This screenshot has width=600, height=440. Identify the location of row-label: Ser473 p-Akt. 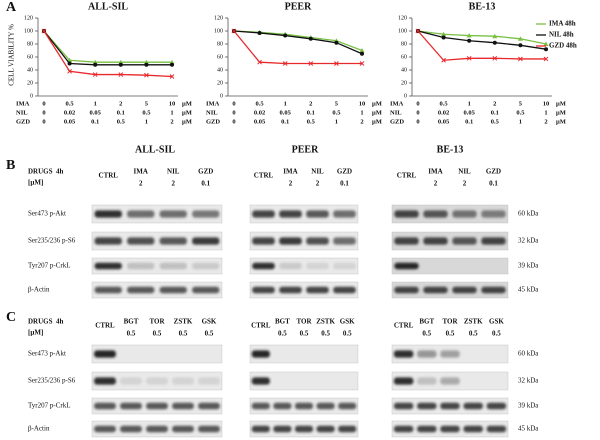
(47, 214).